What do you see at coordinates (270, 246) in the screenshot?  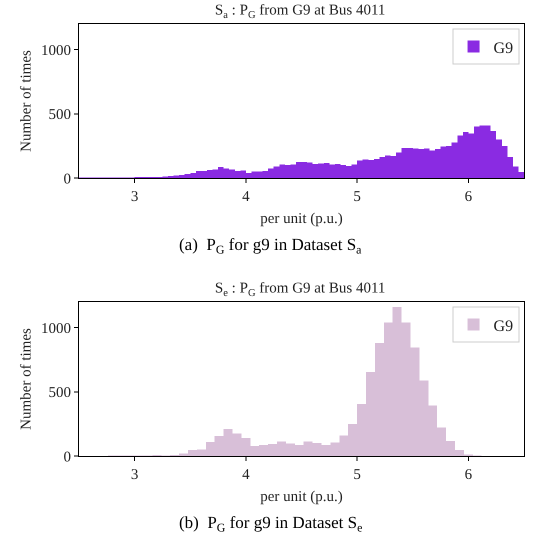 I see `text: (a) P$_{G}$ for g9 in Dataset S$_{a}$` at bounding box center [270, 246].